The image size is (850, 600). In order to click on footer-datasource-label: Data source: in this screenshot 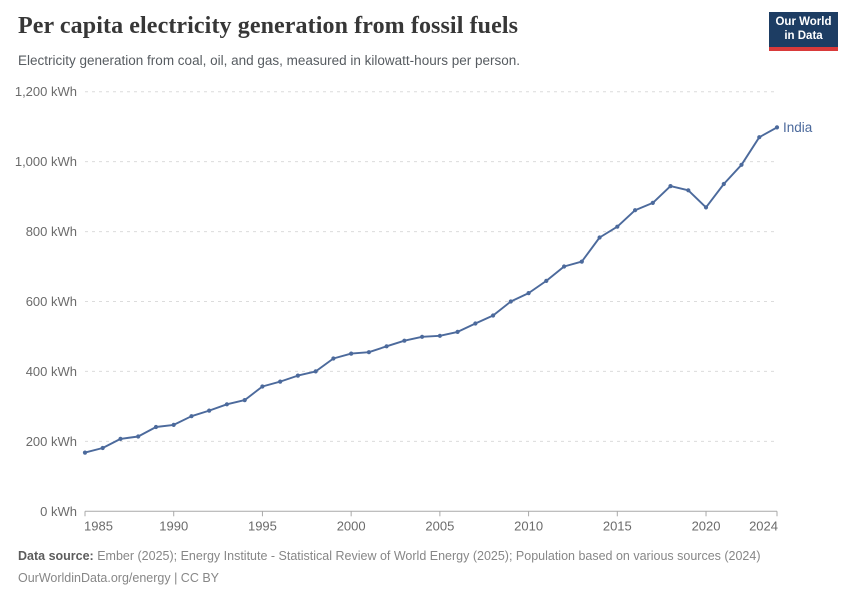, I will do `click(56, 556)`.